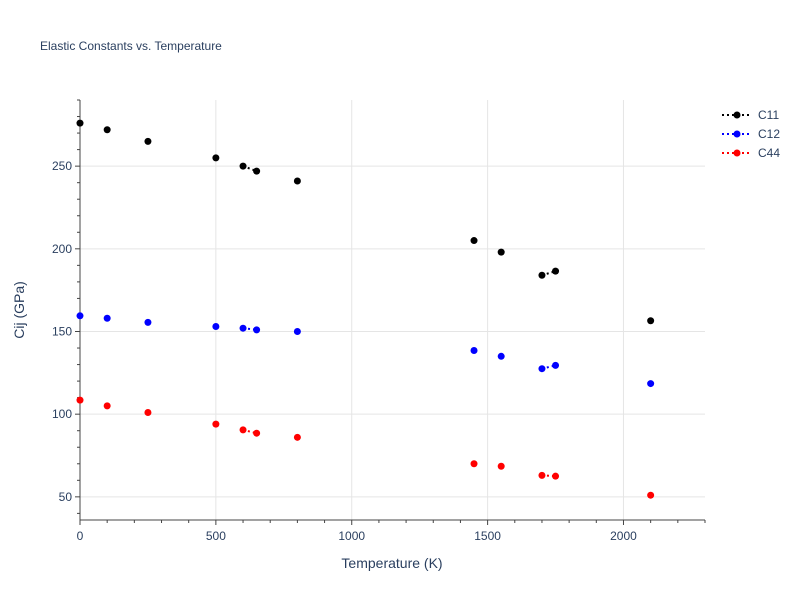 Image resolution: width=800 pixels, height=605 pixels. What do you see at coordinates (62, 249) in the screenshot?
I see `y-tick-label: 200` at bounding box center [62, 249].